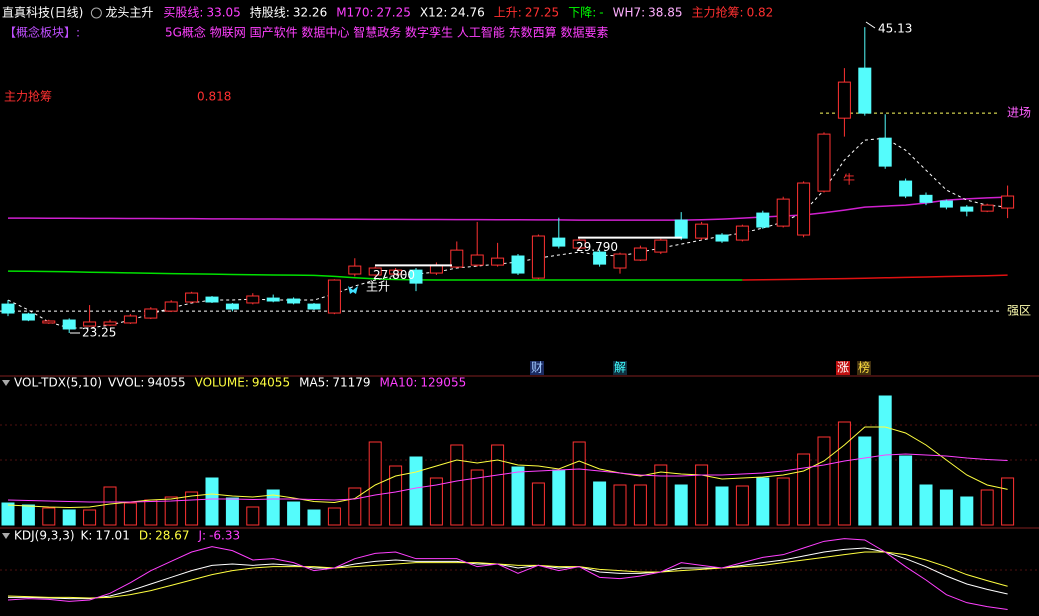 Image resolution: width=1039 pixels, height=616 pixels. Describe the element at coordinates (96, 13) in the screenshot. I see `icon` at that location.